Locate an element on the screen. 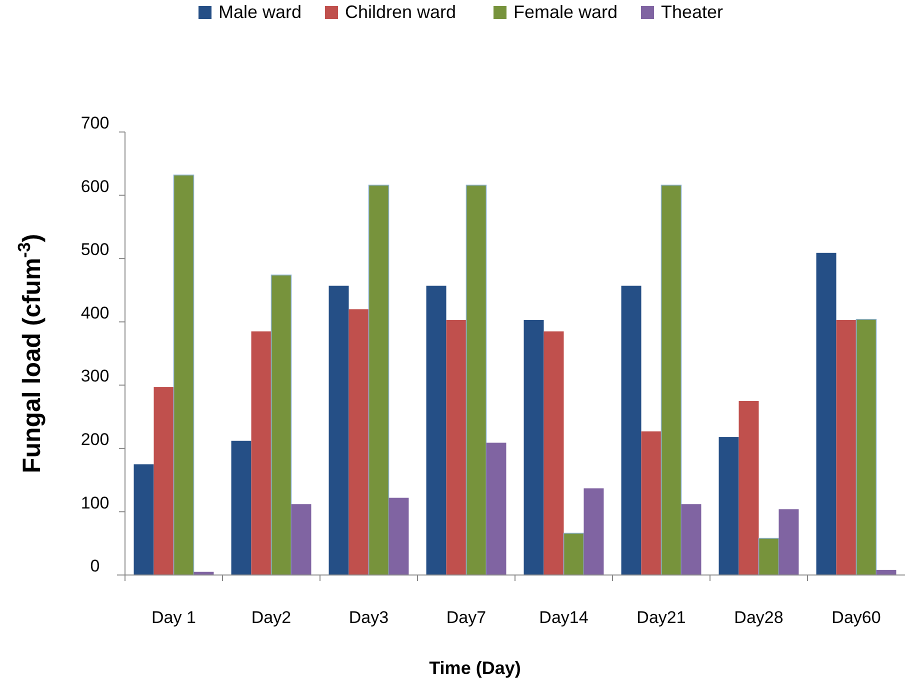 Image resolution: width=905 pixels, height=686 pixels. y-tick-label: 0 is located at coordinates (95, 566).